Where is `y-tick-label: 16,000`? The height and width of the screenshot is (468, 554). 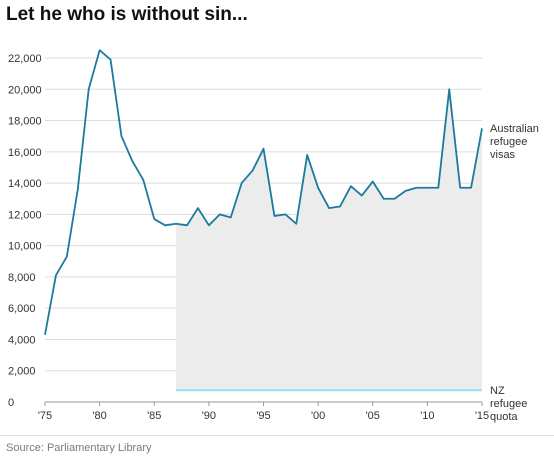
y-tick-label: 16,000 is located at coordinates (25, 153).